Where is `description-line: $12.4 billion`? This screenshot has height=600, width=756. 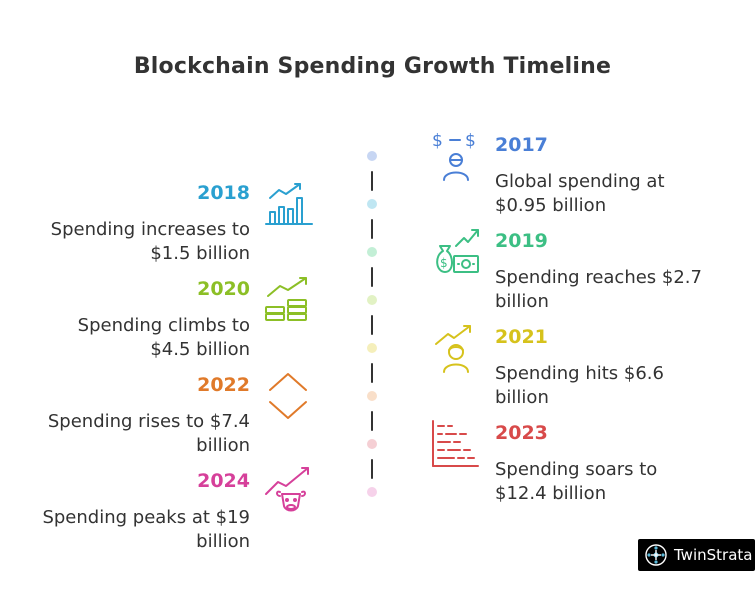
description-line: $12.4 billion is located at coordinates (551, 493).